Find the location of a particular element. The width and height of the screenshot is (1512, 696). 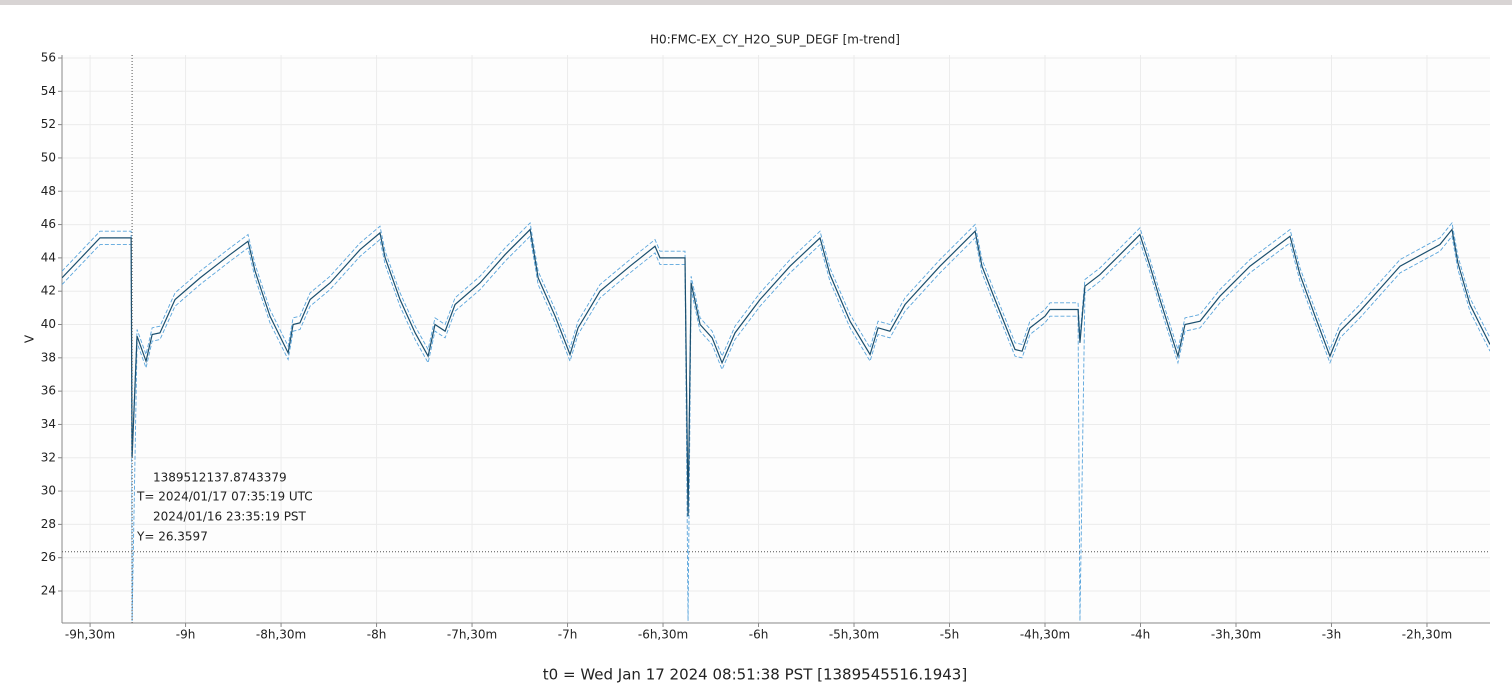

cursor-label: 2024/01/16 23:35:19 PST is located at coordinates (230, 517).